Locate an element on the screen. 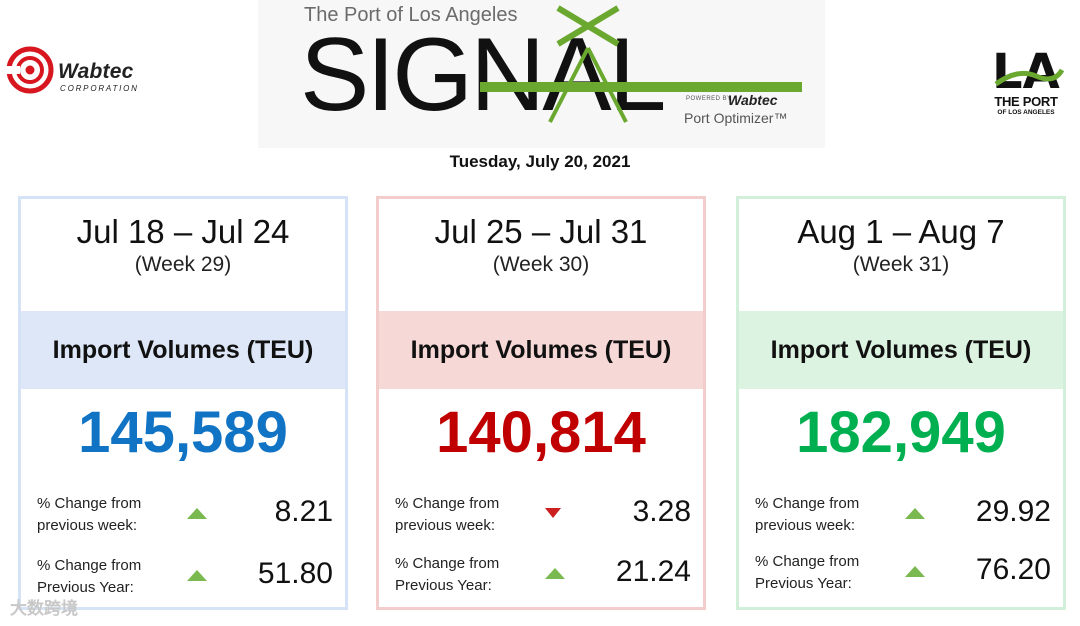 The height and width of the screenshot is (626, 1080). week-change-row: % Change from previous week: 3.28 is located at coordinates (543, 517).